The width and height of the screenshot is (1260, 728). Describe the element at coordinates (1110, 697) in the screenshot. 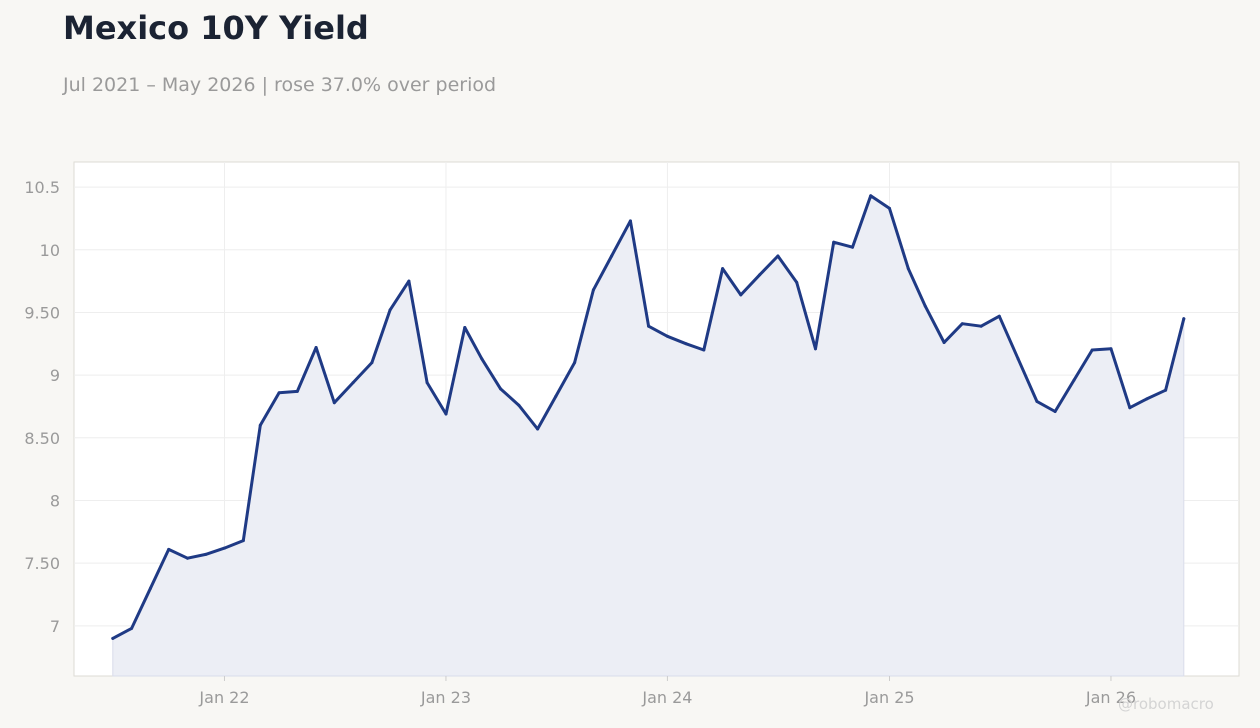

I see `x-tick-label: Jan 26` at that location.